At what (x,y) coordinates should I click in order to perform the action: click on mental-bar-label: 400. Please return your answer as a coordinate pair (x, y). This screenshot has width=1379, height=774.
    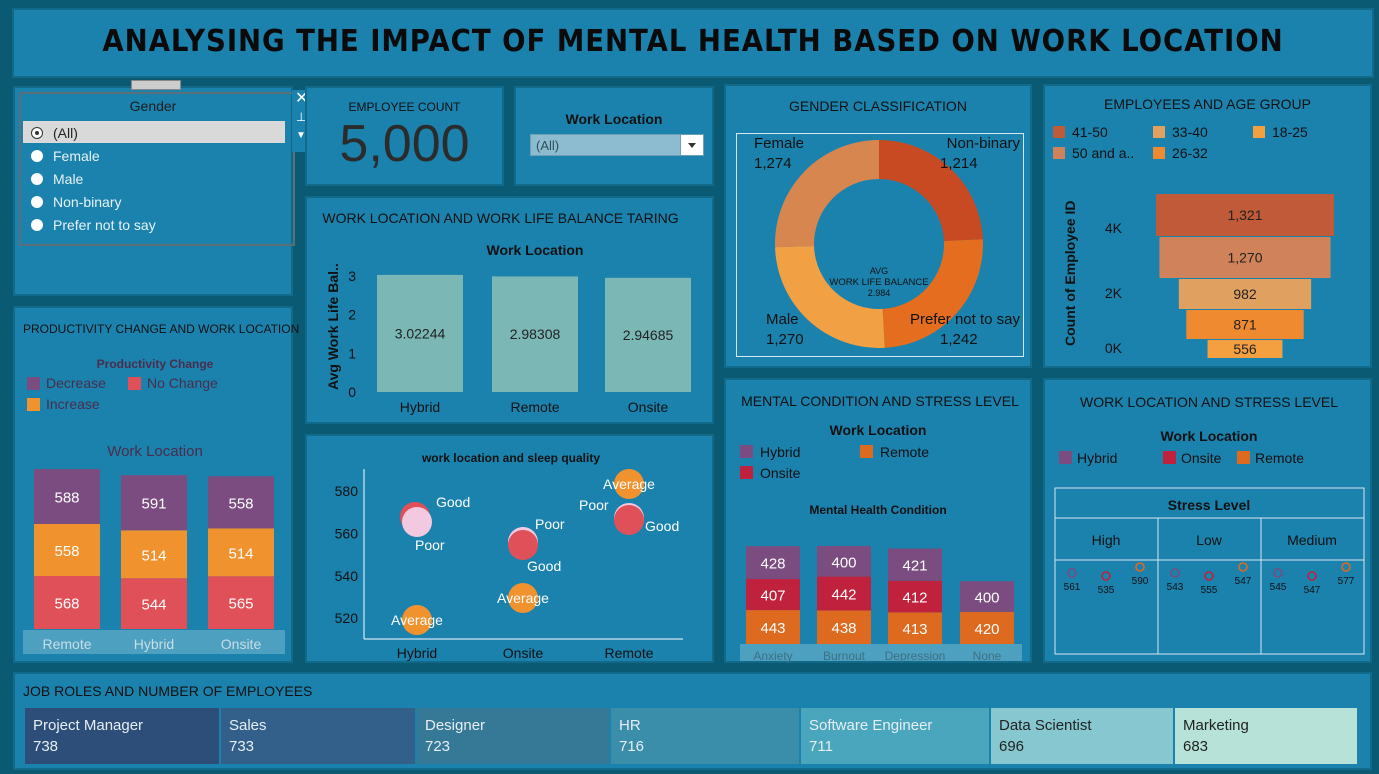
    Looking at the image, I should click on (843, 562).